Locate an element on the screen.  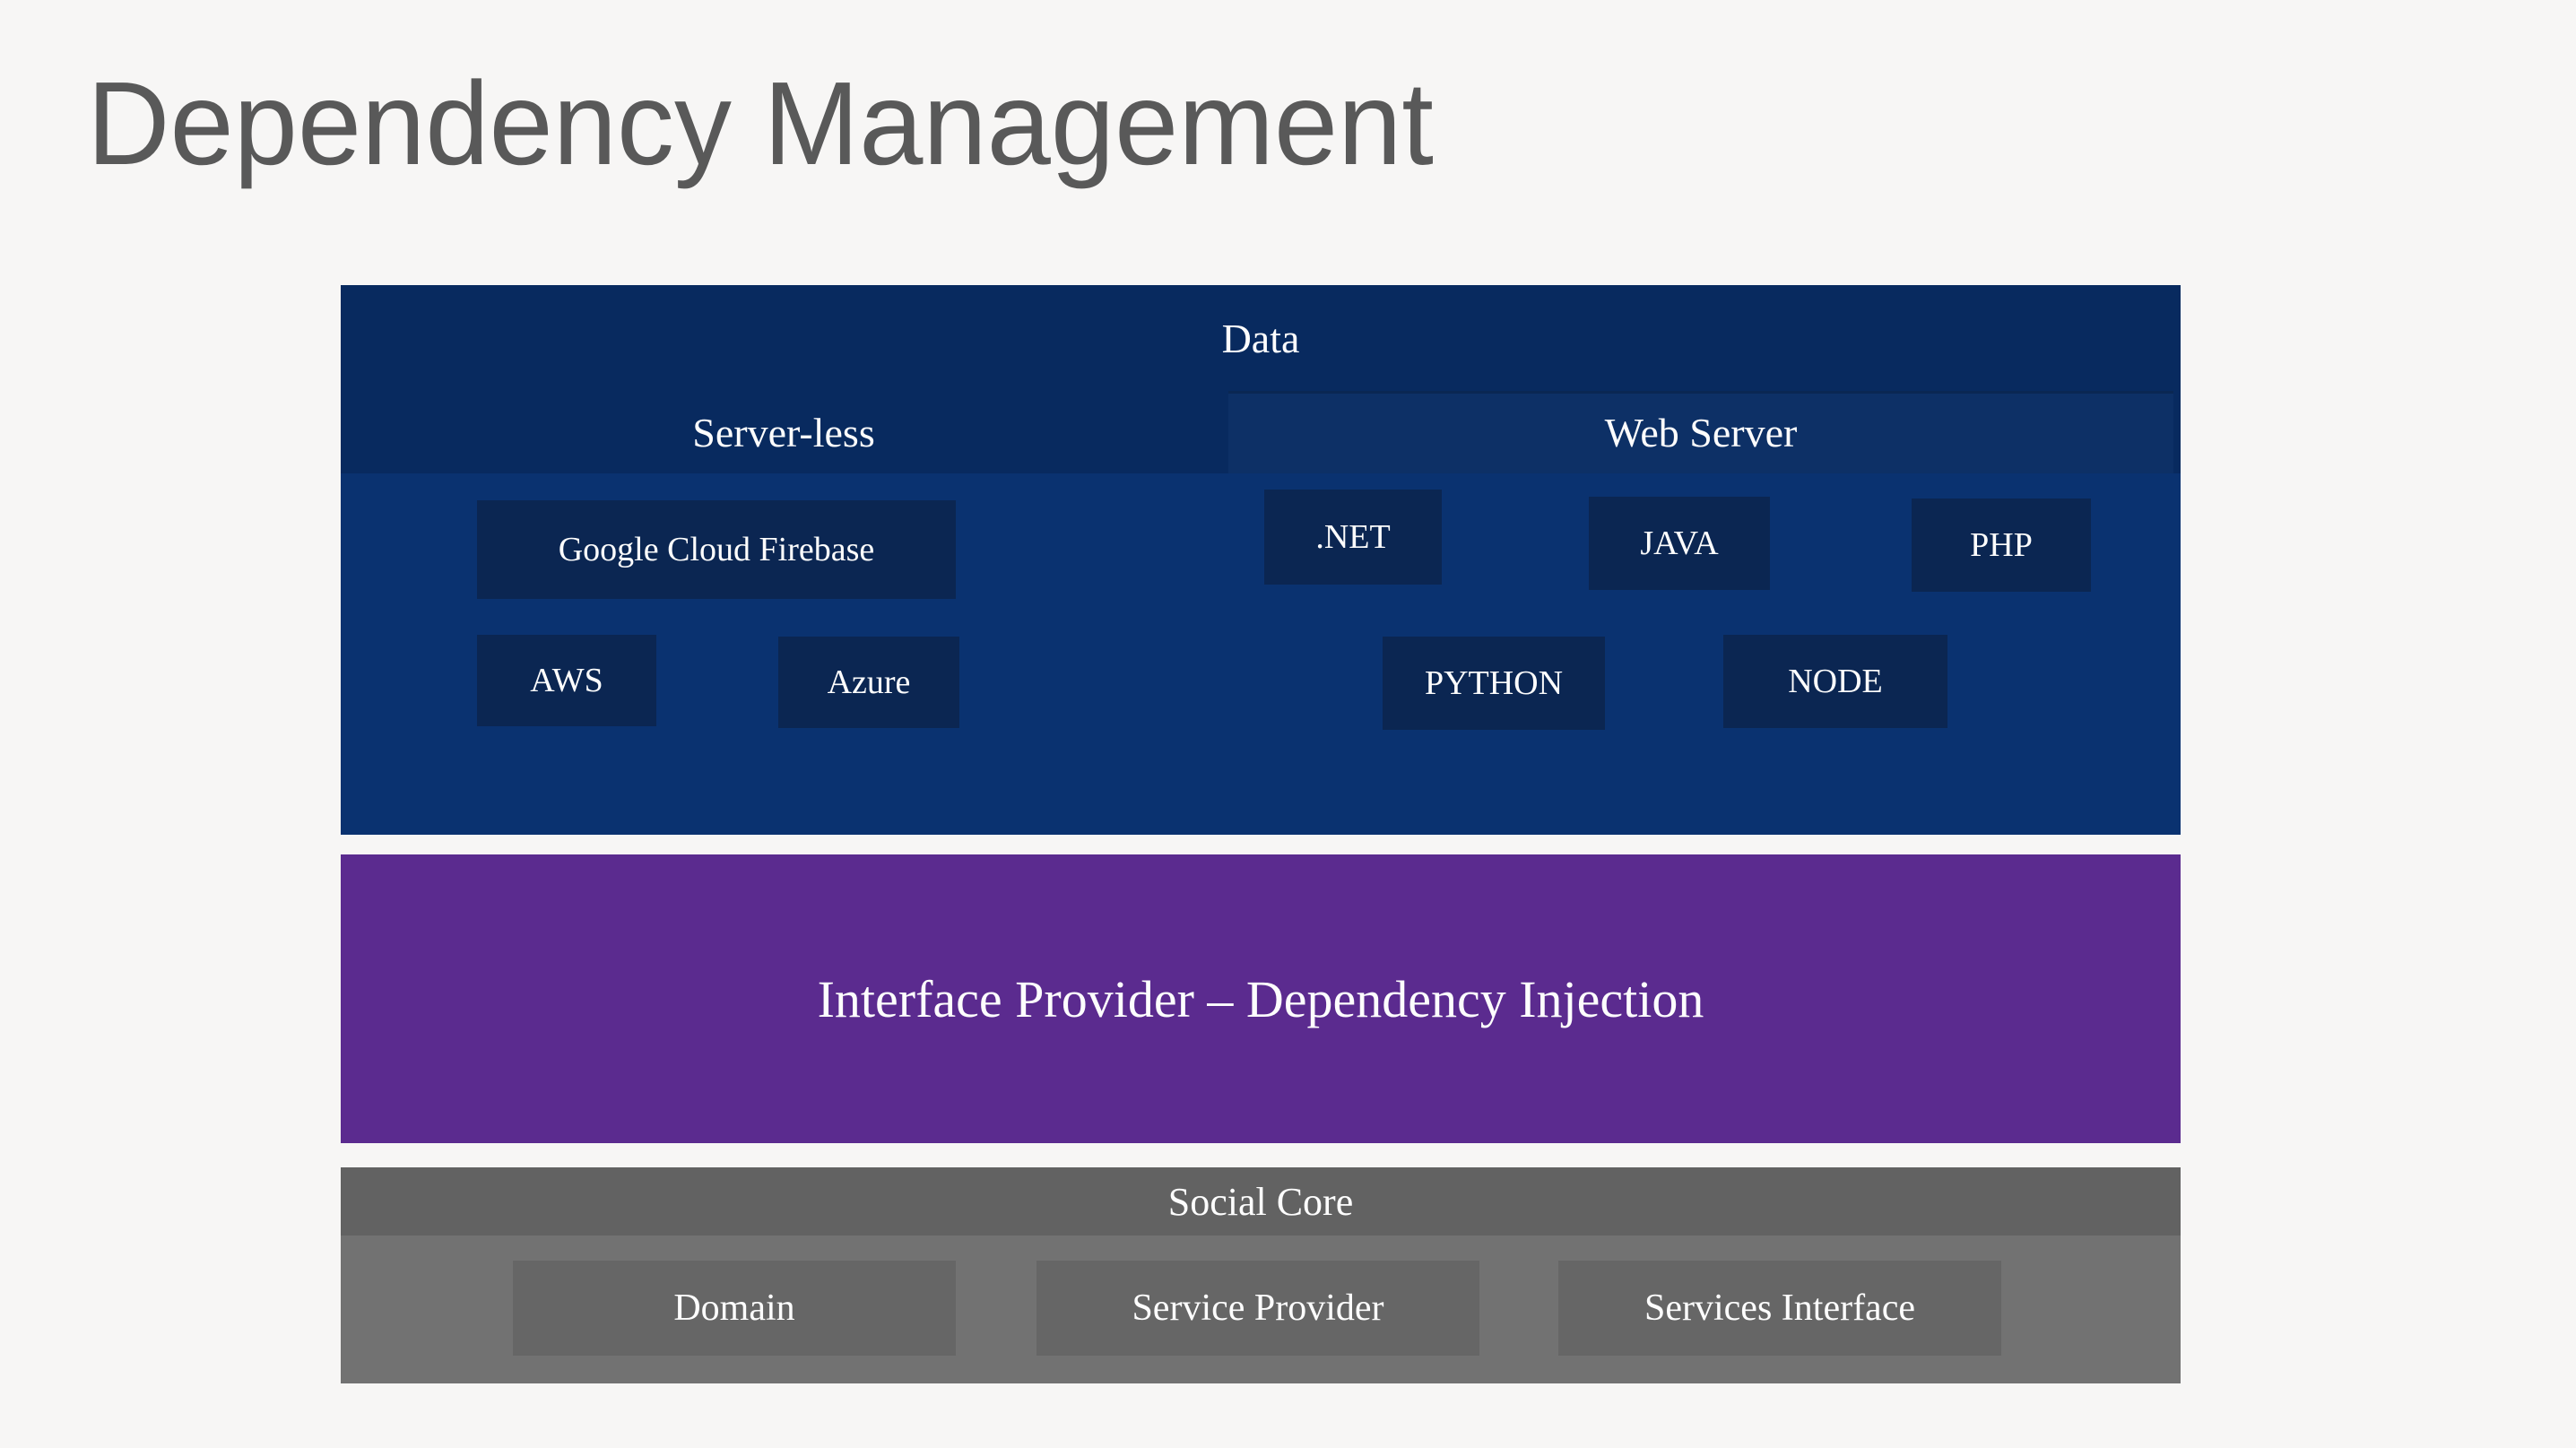
chip-node: NODE is located at coordinates (1835, 682).